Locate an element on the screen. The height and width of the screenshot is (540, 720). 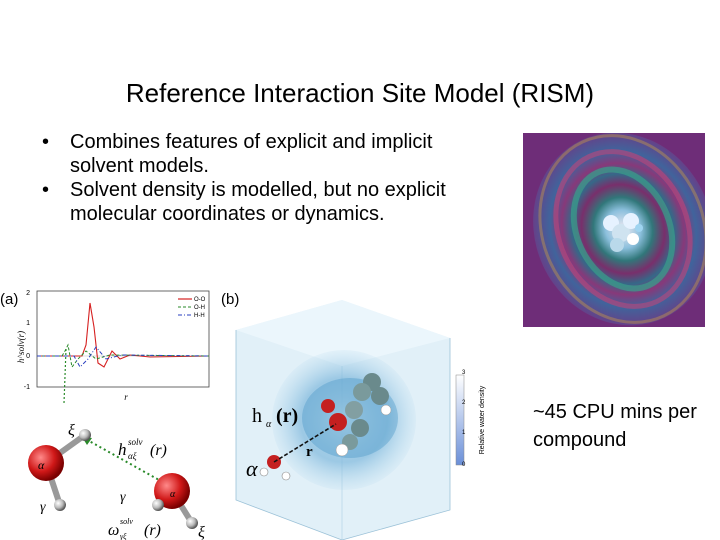
legend-label: O-H is located at coordinates (199, 308).